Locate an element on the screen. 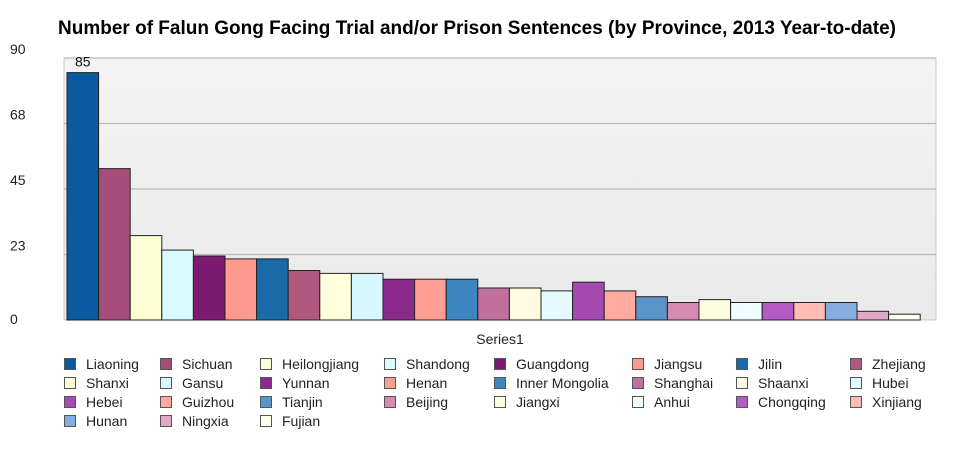  bar-shanxi is located at coordinates (335, 296).